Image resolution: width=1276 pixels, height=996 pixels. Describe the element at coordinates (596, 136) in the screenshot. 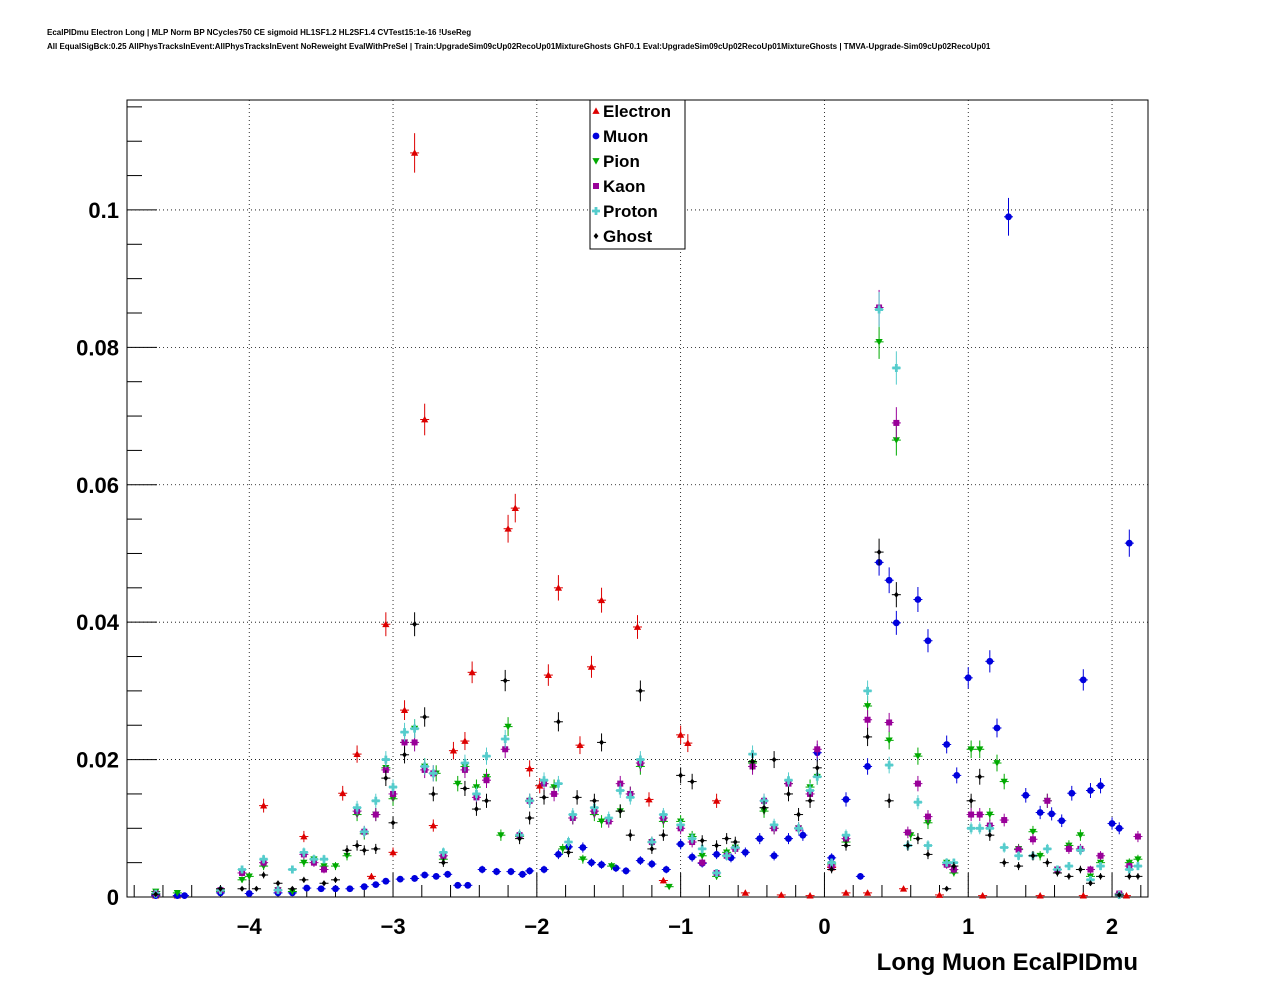

I see `legend-marker-muon` at that location.